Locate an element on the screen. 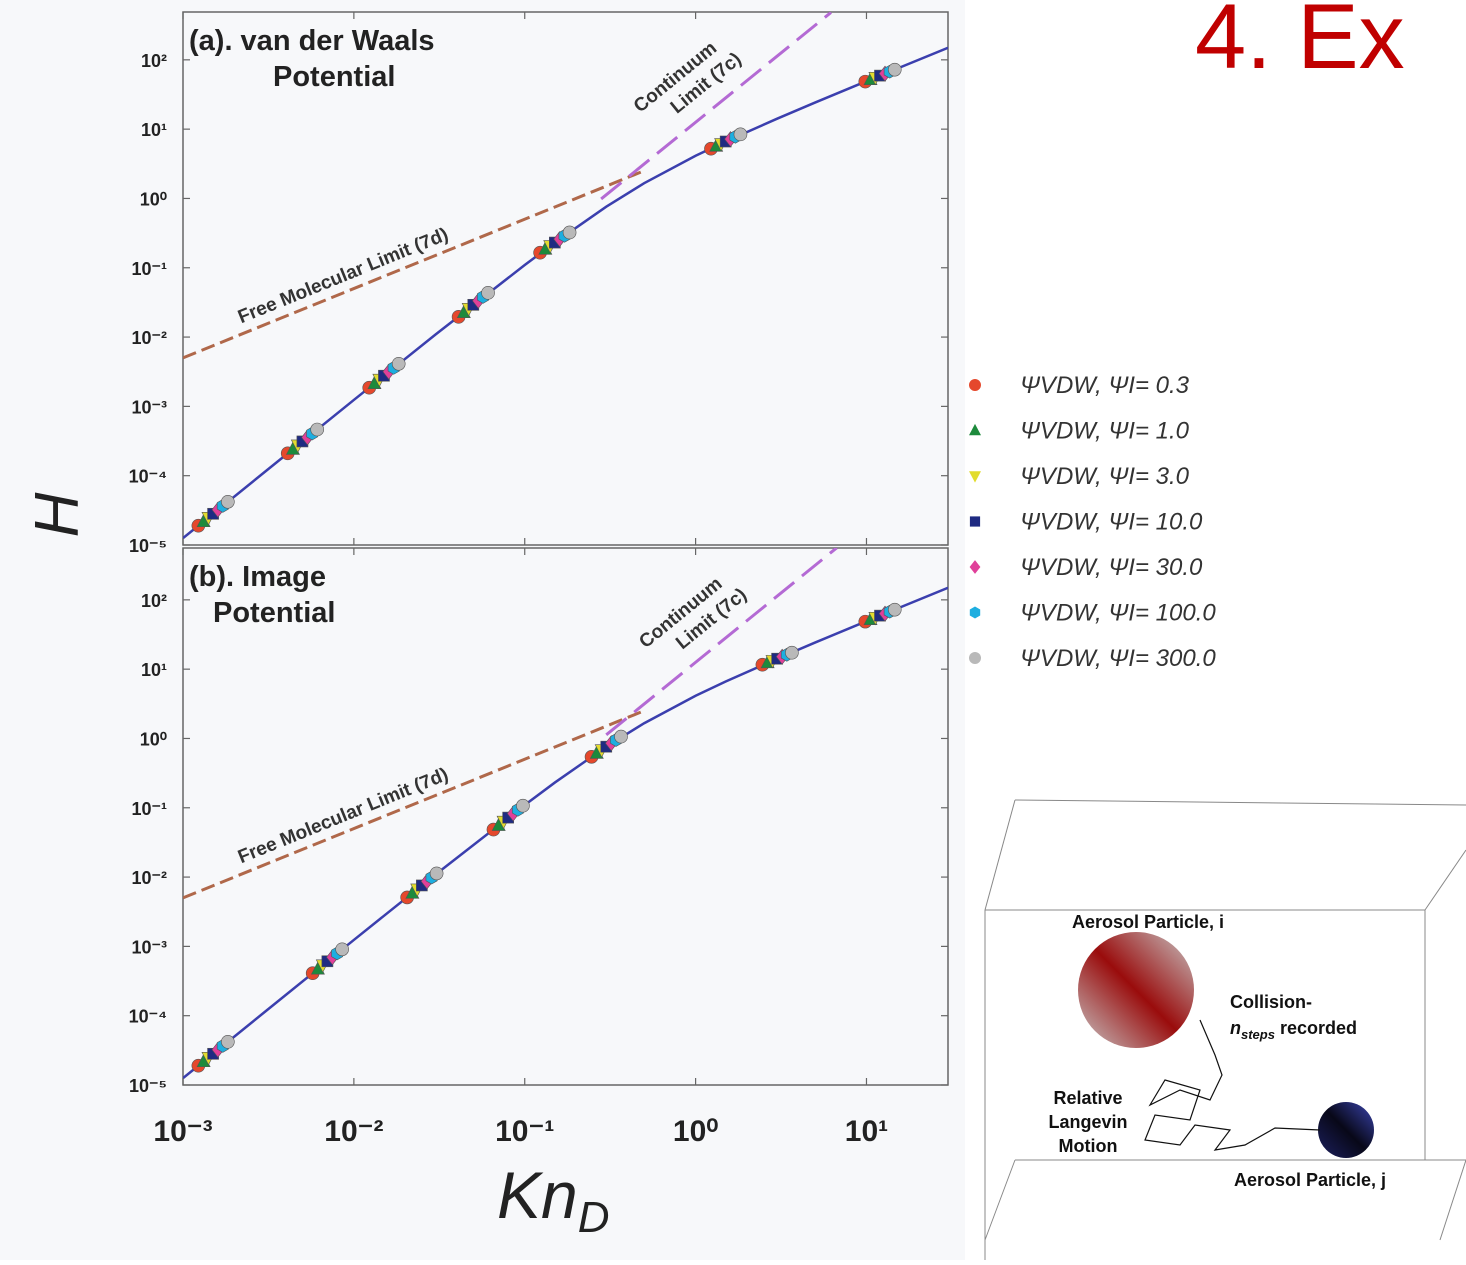  legend-label: ΨVDW, ΨI= 0.3 is located at coordinates (1105, 385).